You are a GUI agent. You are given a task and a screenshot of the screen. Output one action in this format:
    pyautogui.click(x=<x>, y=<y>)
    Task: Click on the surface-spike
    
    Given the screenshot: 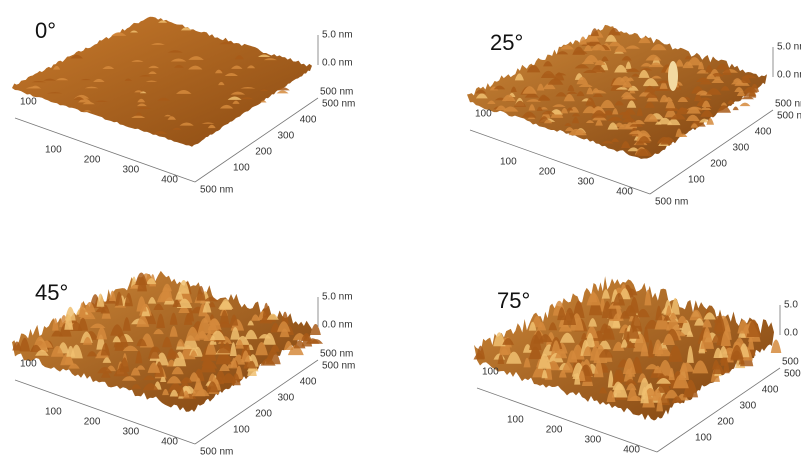 What is the action you would take?
    pyautogui.click(x=673, y=76)
    